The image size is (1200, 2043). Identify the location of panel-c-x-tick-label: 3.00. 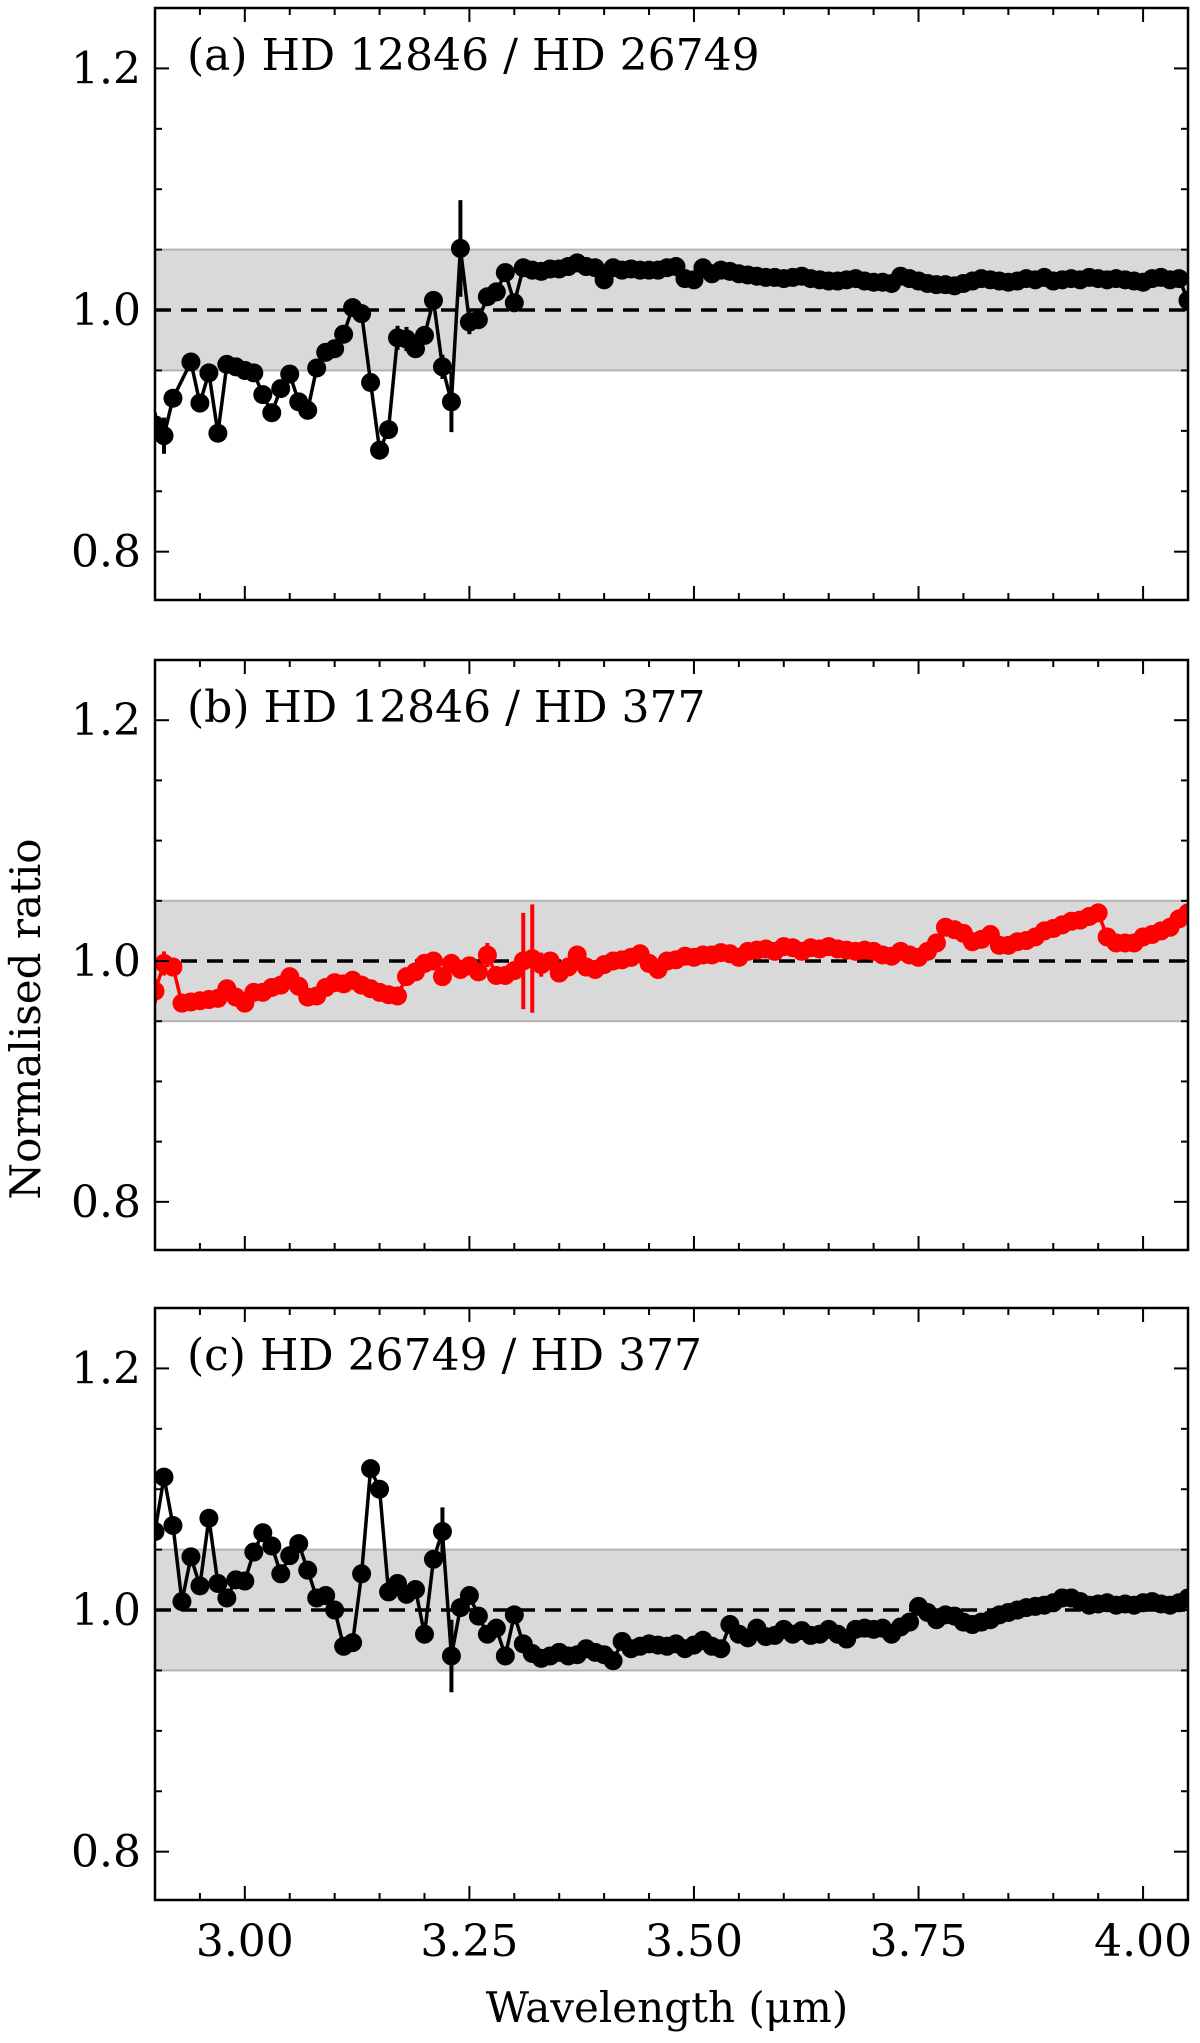
(245, 1941).